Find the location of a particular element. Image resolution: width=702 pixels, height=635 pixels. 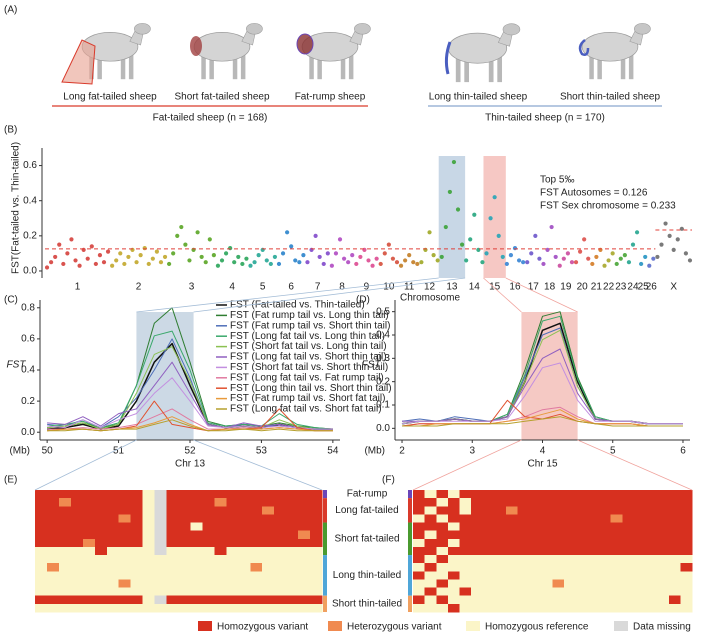

x-tick-label: 13 is located at coordinates (452, 287).